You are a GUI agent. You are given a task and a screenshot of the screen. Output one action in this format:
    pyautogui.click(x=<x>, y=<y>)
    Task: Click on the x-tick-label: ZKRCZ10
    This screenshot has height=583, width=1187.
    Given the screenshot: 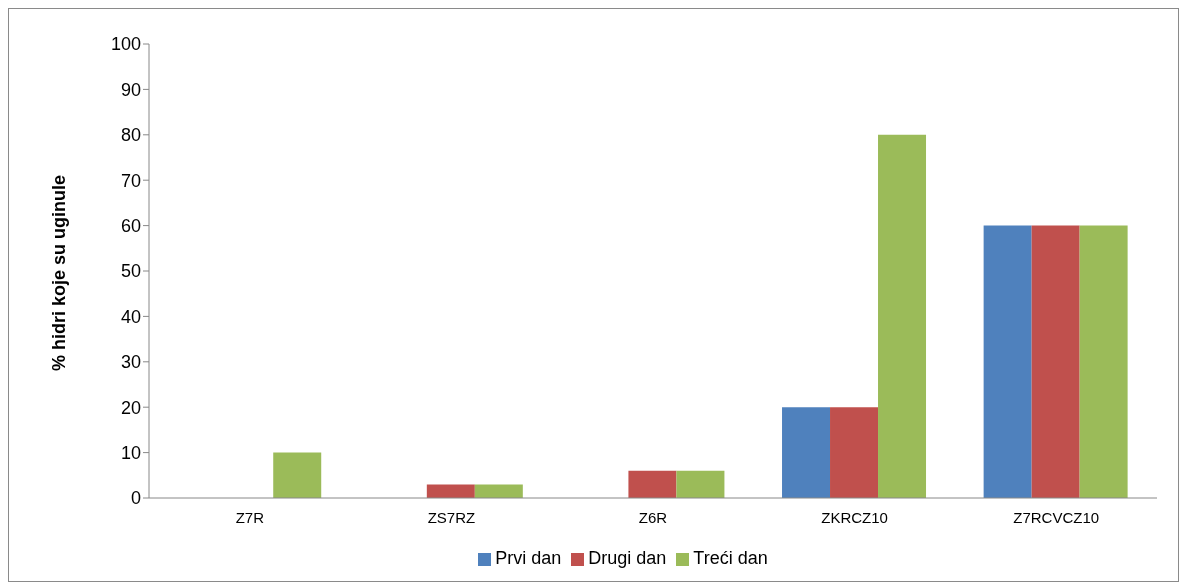 What is the action you would take?
    pyautogui.click(x=854, y=517)
    